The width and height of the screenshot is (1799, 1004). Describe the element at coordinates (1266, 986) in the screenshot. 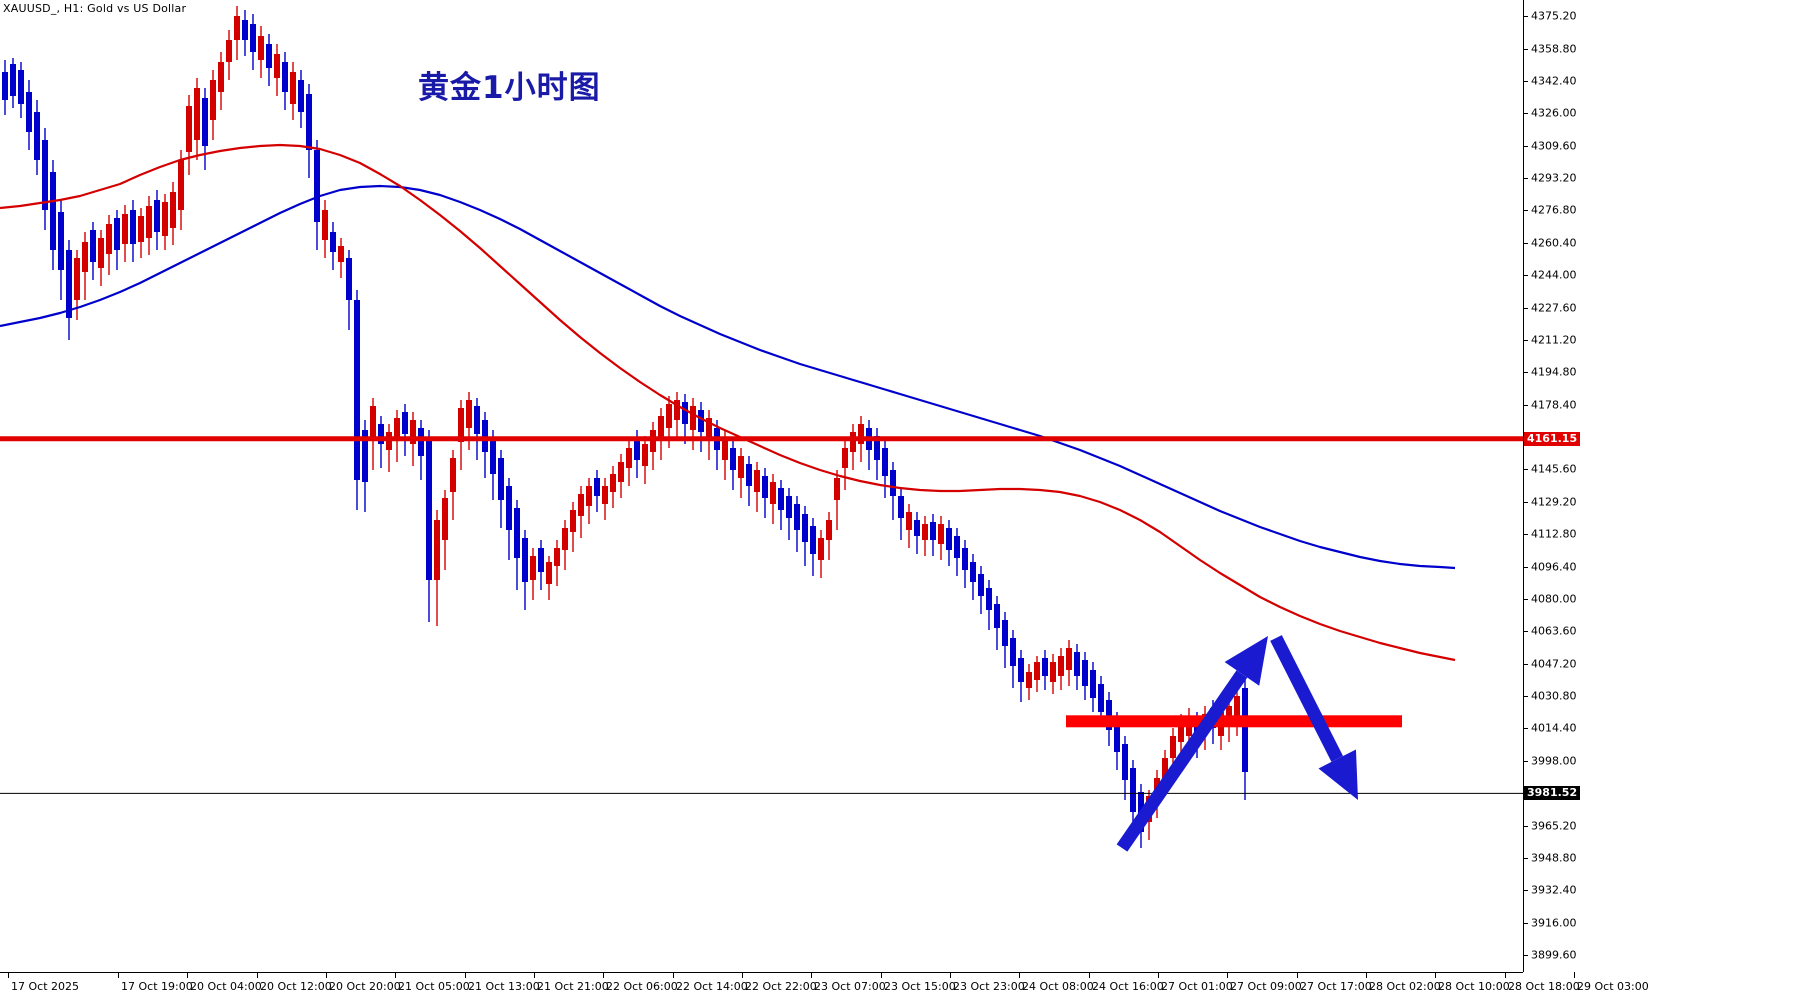

I see `time-tick-label: 27 Oct 09:00` at that location.